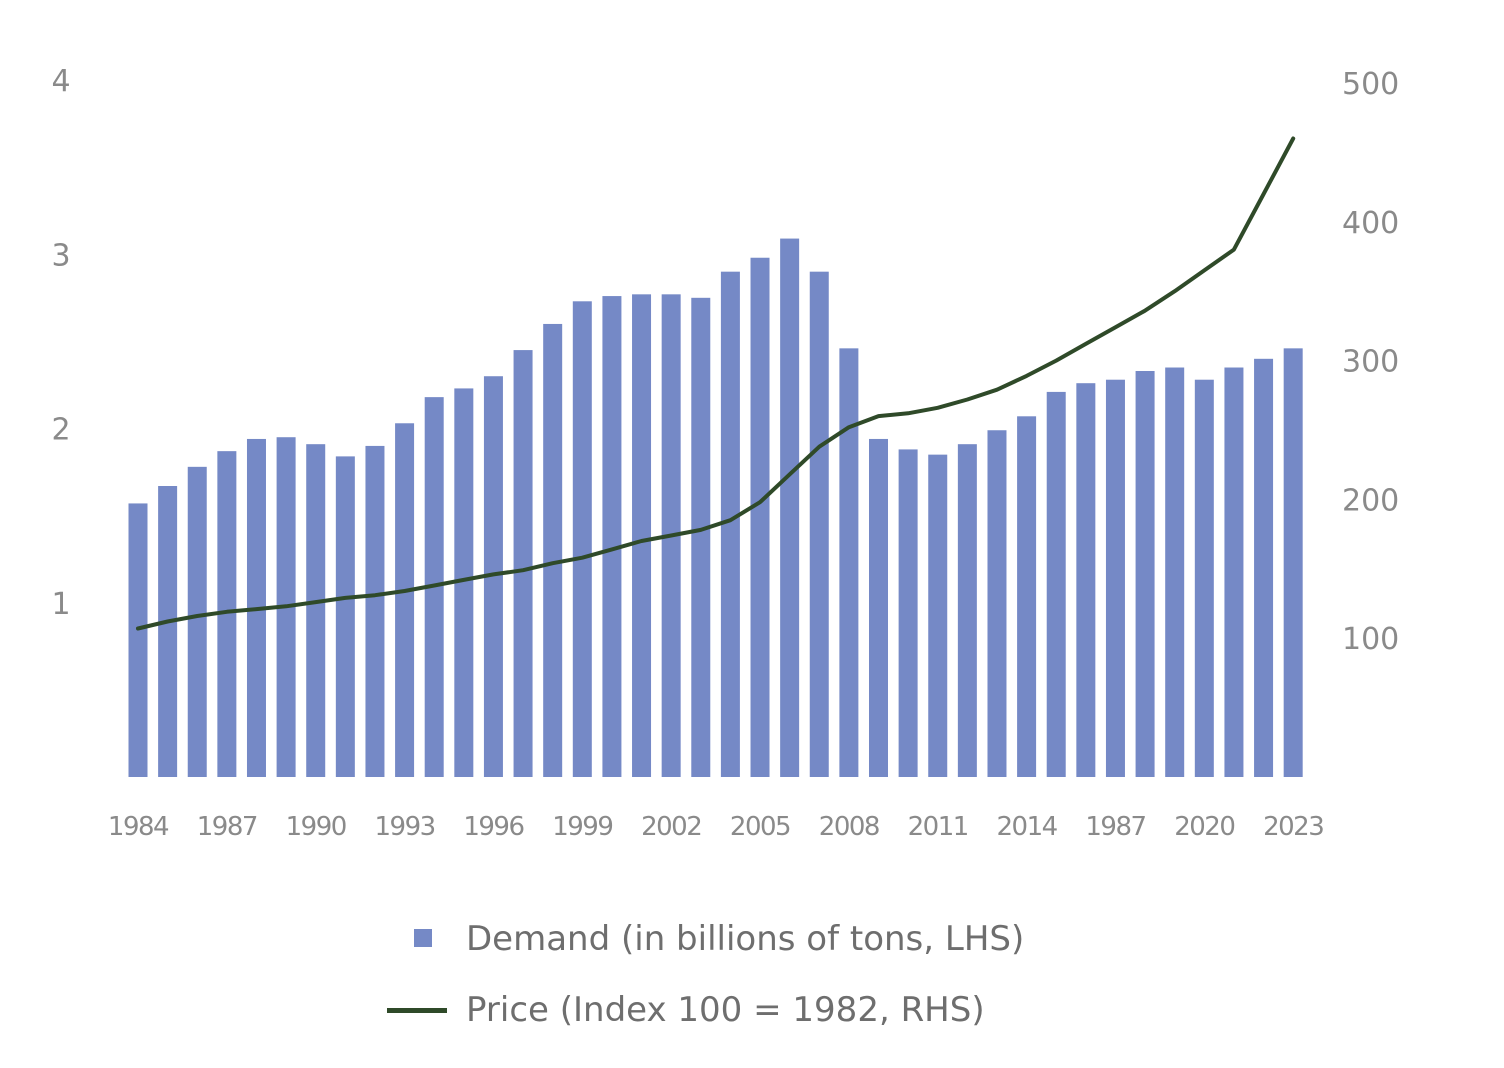 The height and width of the screenshot is (1068, 1504). I want to click on x-axis-tick-label: 1996, so click(493, 827).